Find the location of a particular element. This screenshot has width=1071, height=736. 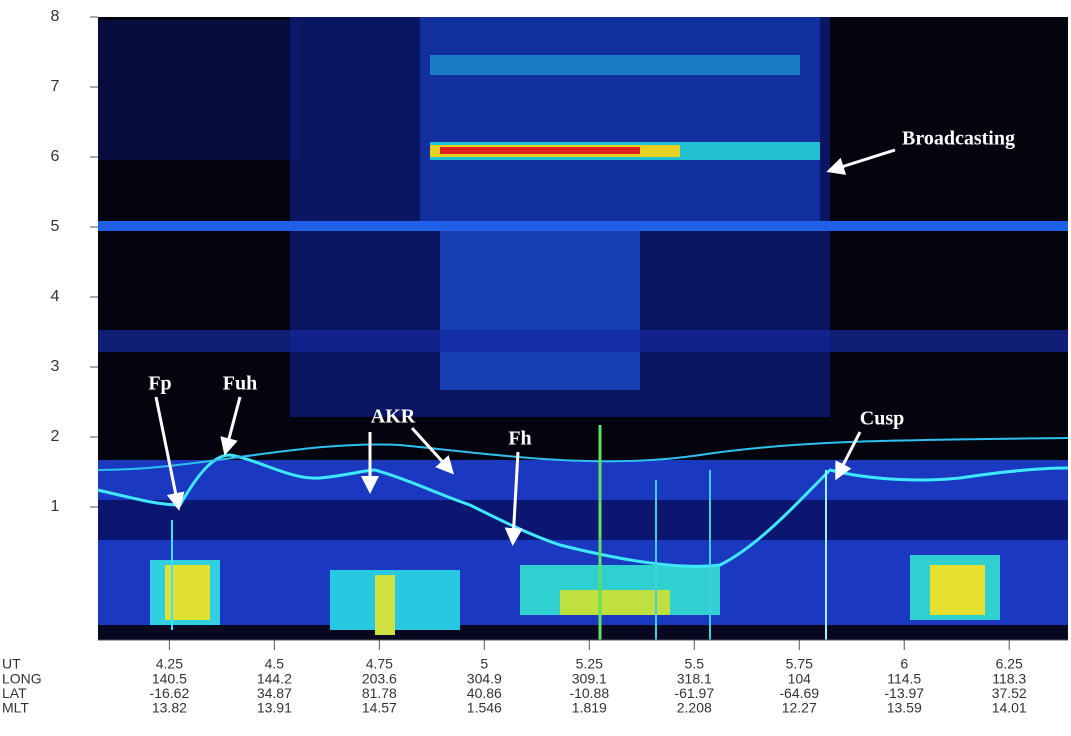

y-tick-label: 4 is located at coordinates (55, 296).